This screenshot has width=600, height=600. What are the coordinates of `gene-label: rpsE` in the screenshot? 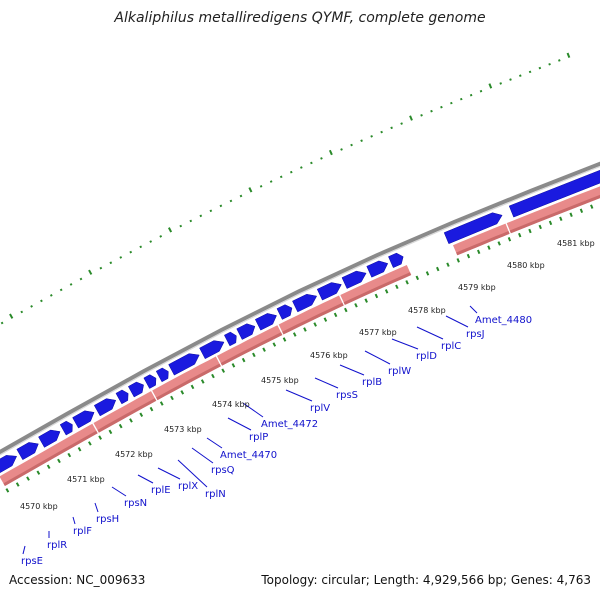 It's located at (32, 561).